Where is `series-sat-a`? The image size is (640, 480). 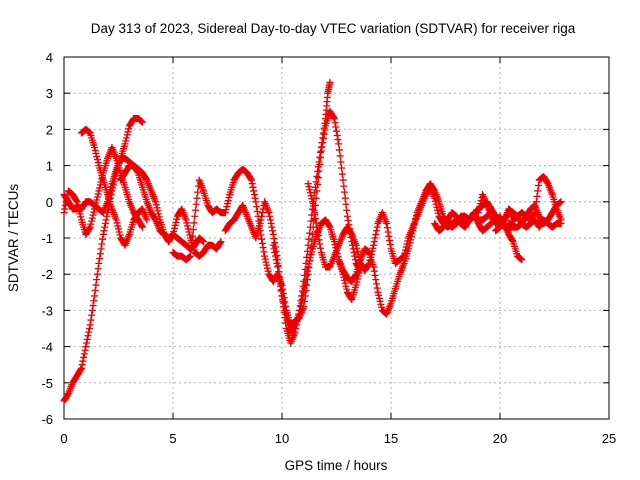 series-sat-a is located at coordinates (103, 260).